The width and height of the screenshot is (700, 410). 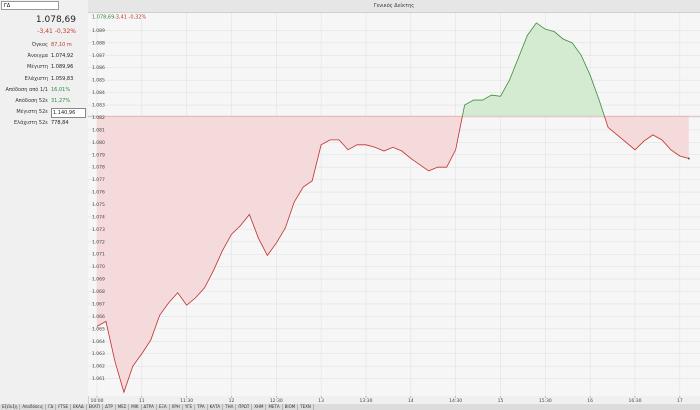 I want to click on x-tick-label: 16:30, so click(x=635, y=401).